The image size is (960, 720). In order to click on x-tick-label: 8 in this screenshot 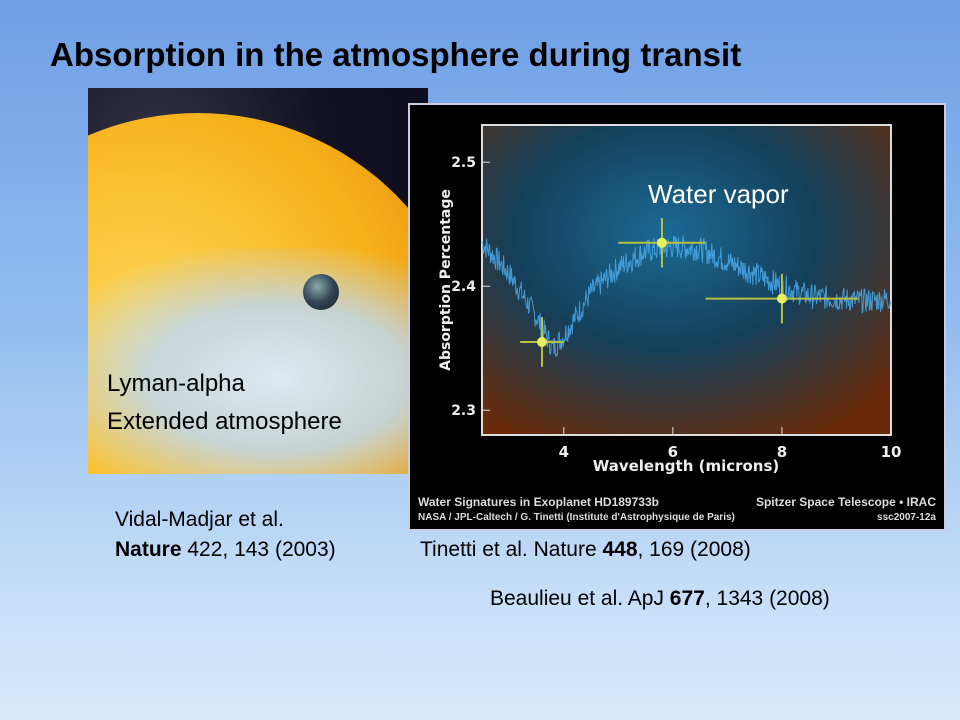, I will do `click(782, 452)`.